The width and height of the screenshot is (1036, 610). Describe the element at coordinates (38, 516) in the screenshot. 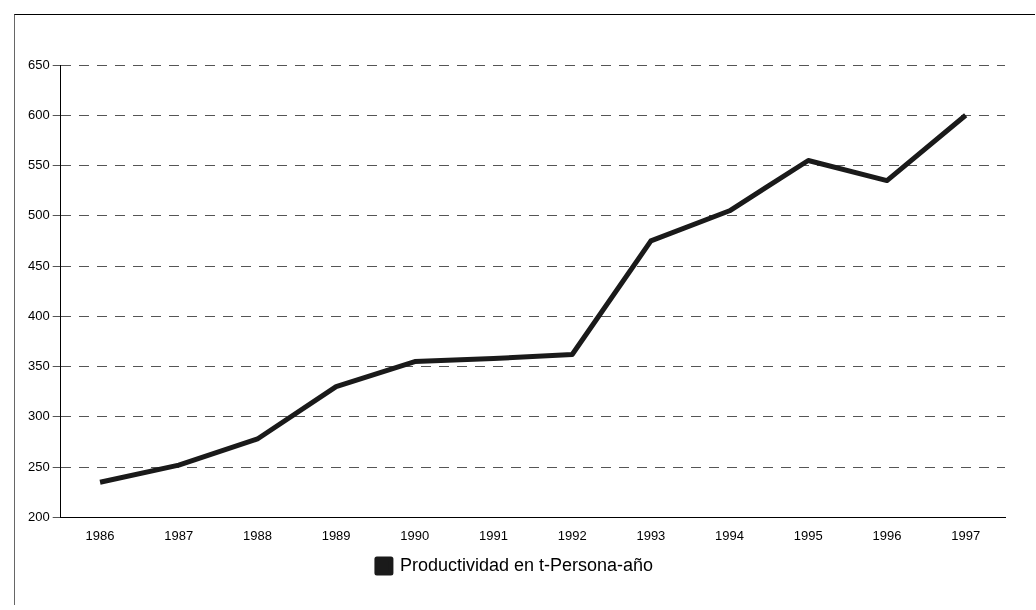

I see `y-tick-label: 200` at that location.